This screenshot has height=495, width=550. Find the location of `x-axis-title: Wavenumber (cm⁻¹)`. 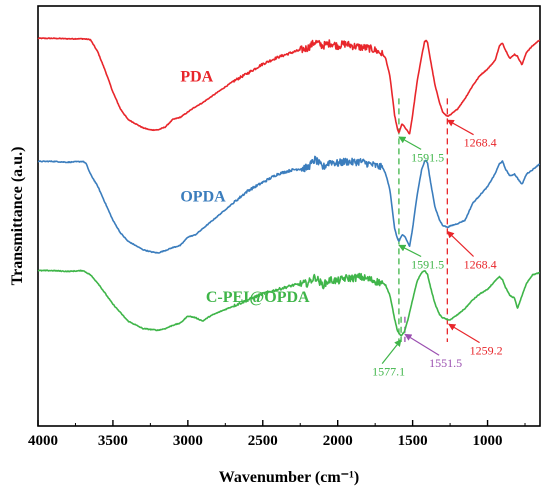

x-axis-title: Wavenumber (cm⁻¹) is located at coordinates (289, 477).